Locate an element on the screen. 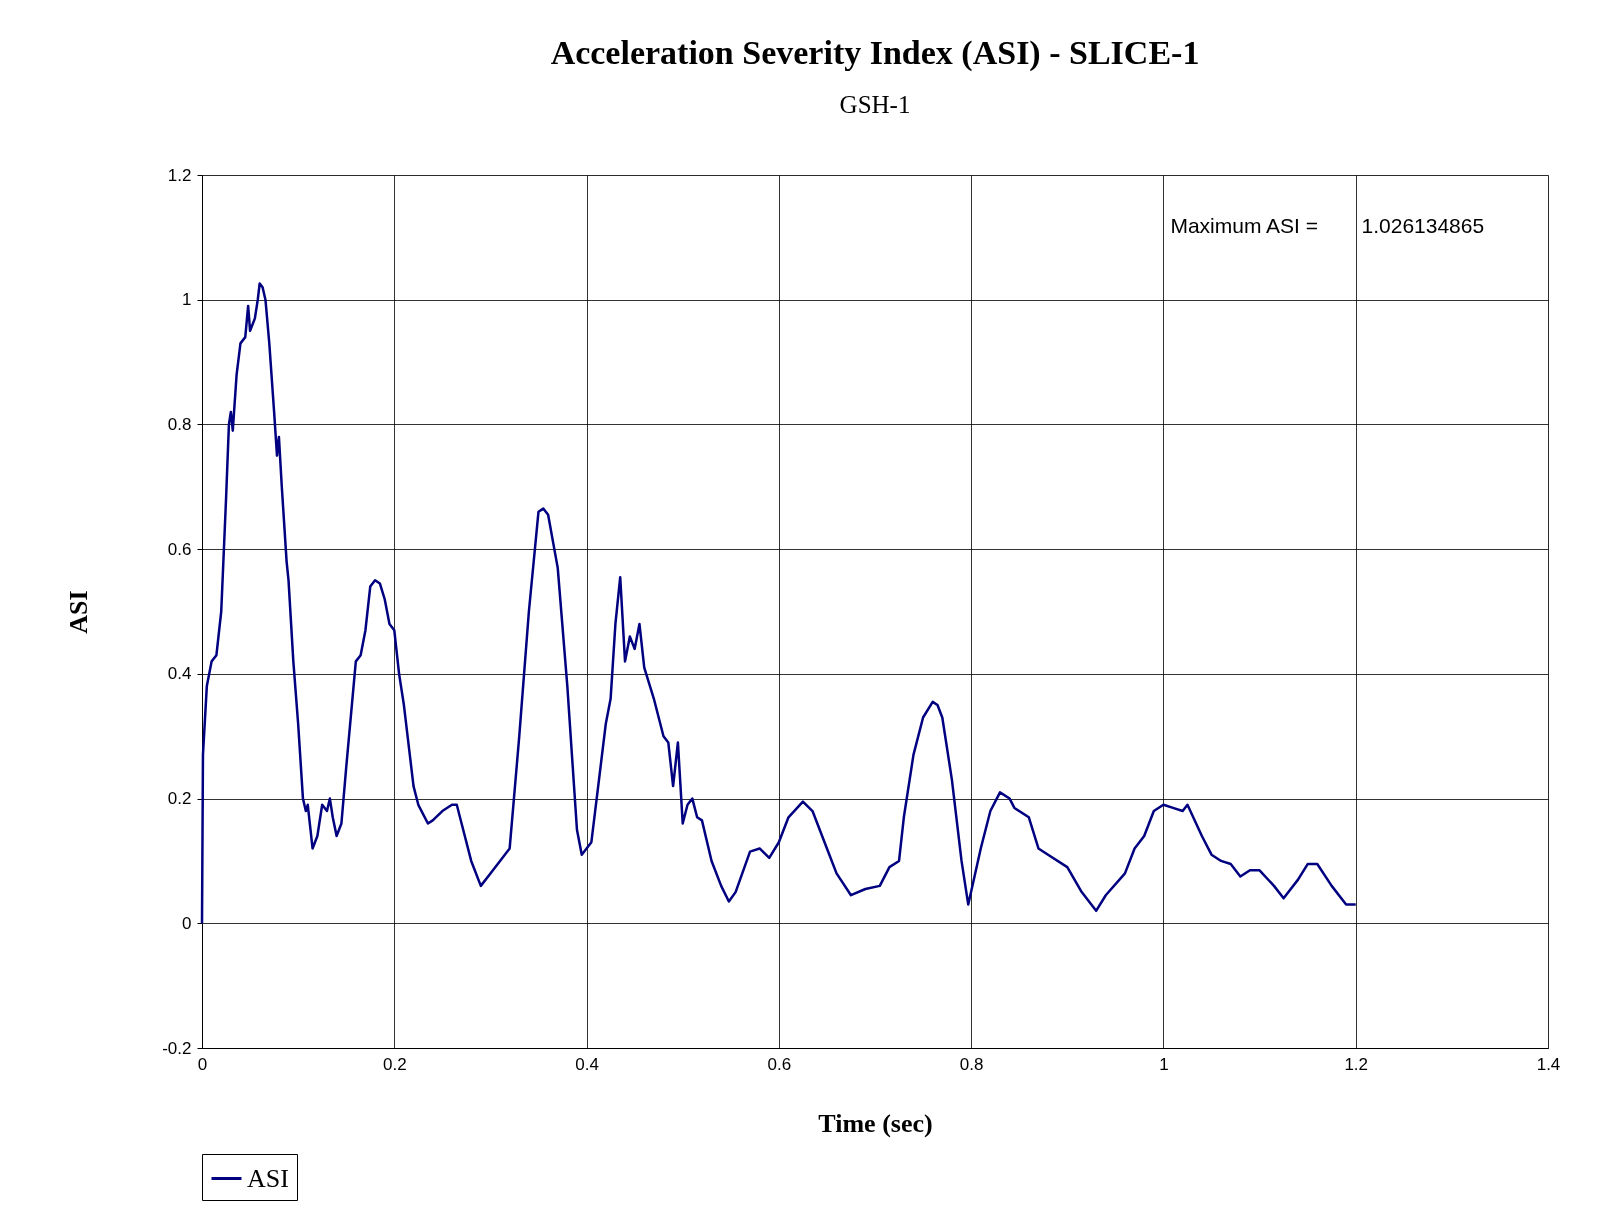 The height and width of the screenshot is (1210, 1608). y-tick-label: 0.8 is located at coordinates (179, 424).